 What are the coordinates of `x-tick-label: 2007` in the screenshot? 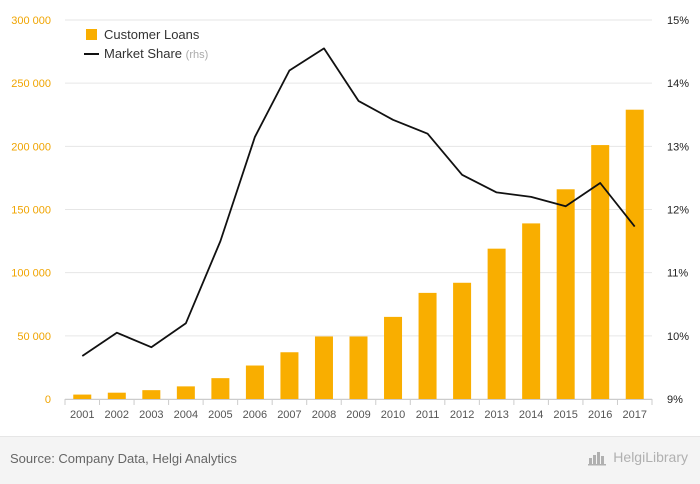 It's located at (289, 415).